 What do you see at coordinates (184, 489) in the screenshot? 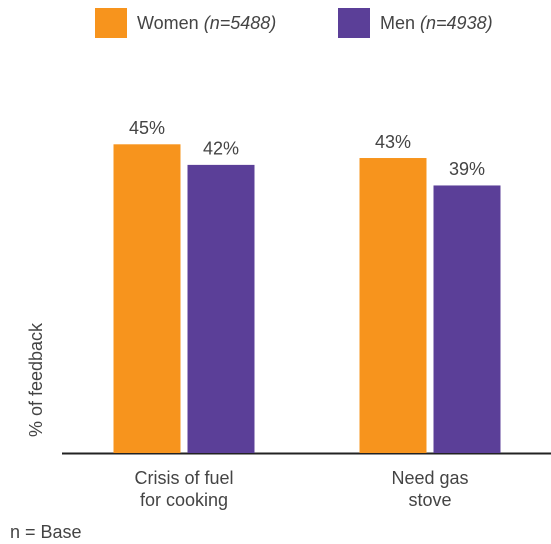
I see `x-tick-label: Crisis of fuel for cooking` at bounding box center [184, 489].